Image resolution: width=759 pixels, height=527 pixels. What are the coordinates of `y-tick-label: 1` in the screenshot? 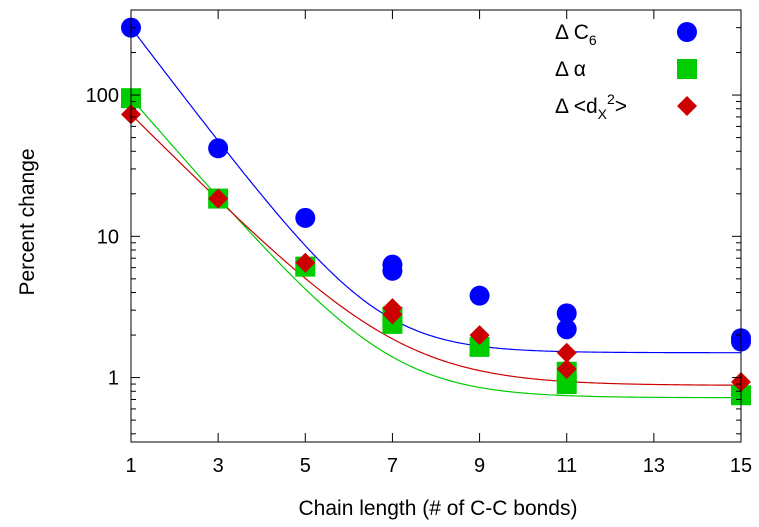 It's located at (113, 379).